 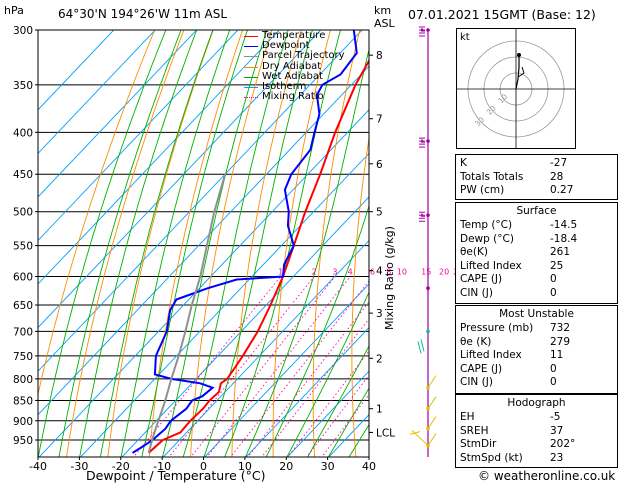 I want to click on copyright-text: © weatheronline.co.uk, so click(x=547, y=476).